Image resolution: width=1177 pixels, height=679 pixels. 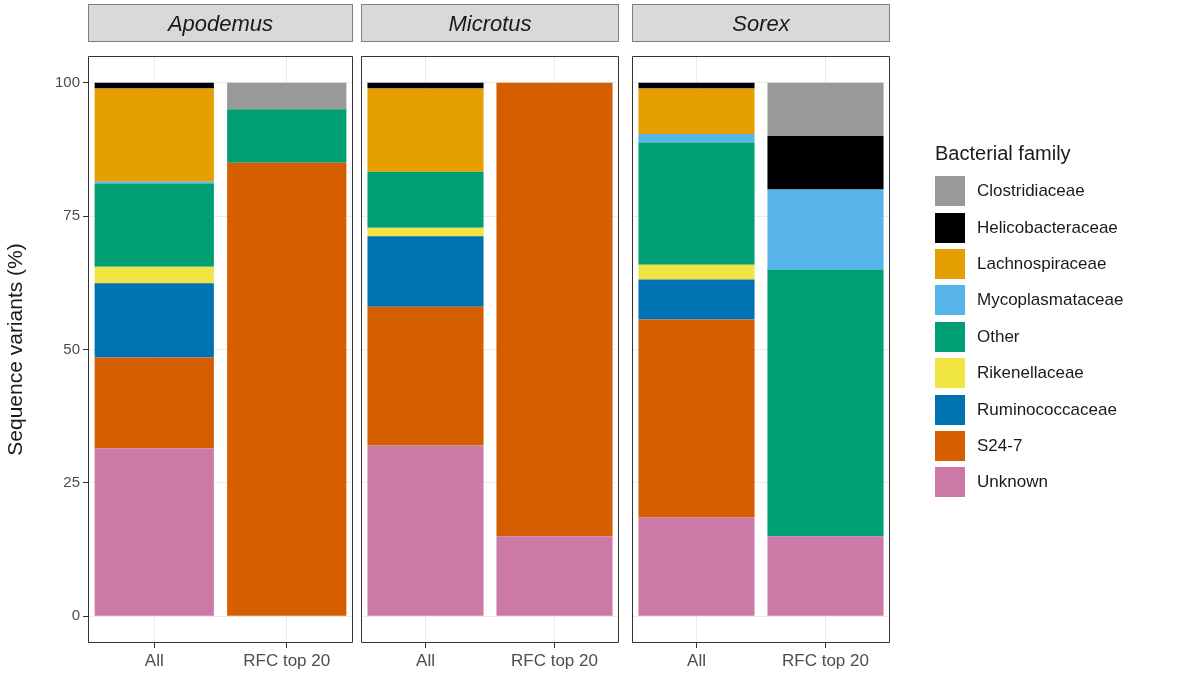 I want to click on chart-title: Apodemus, so click(x=220, y=23).